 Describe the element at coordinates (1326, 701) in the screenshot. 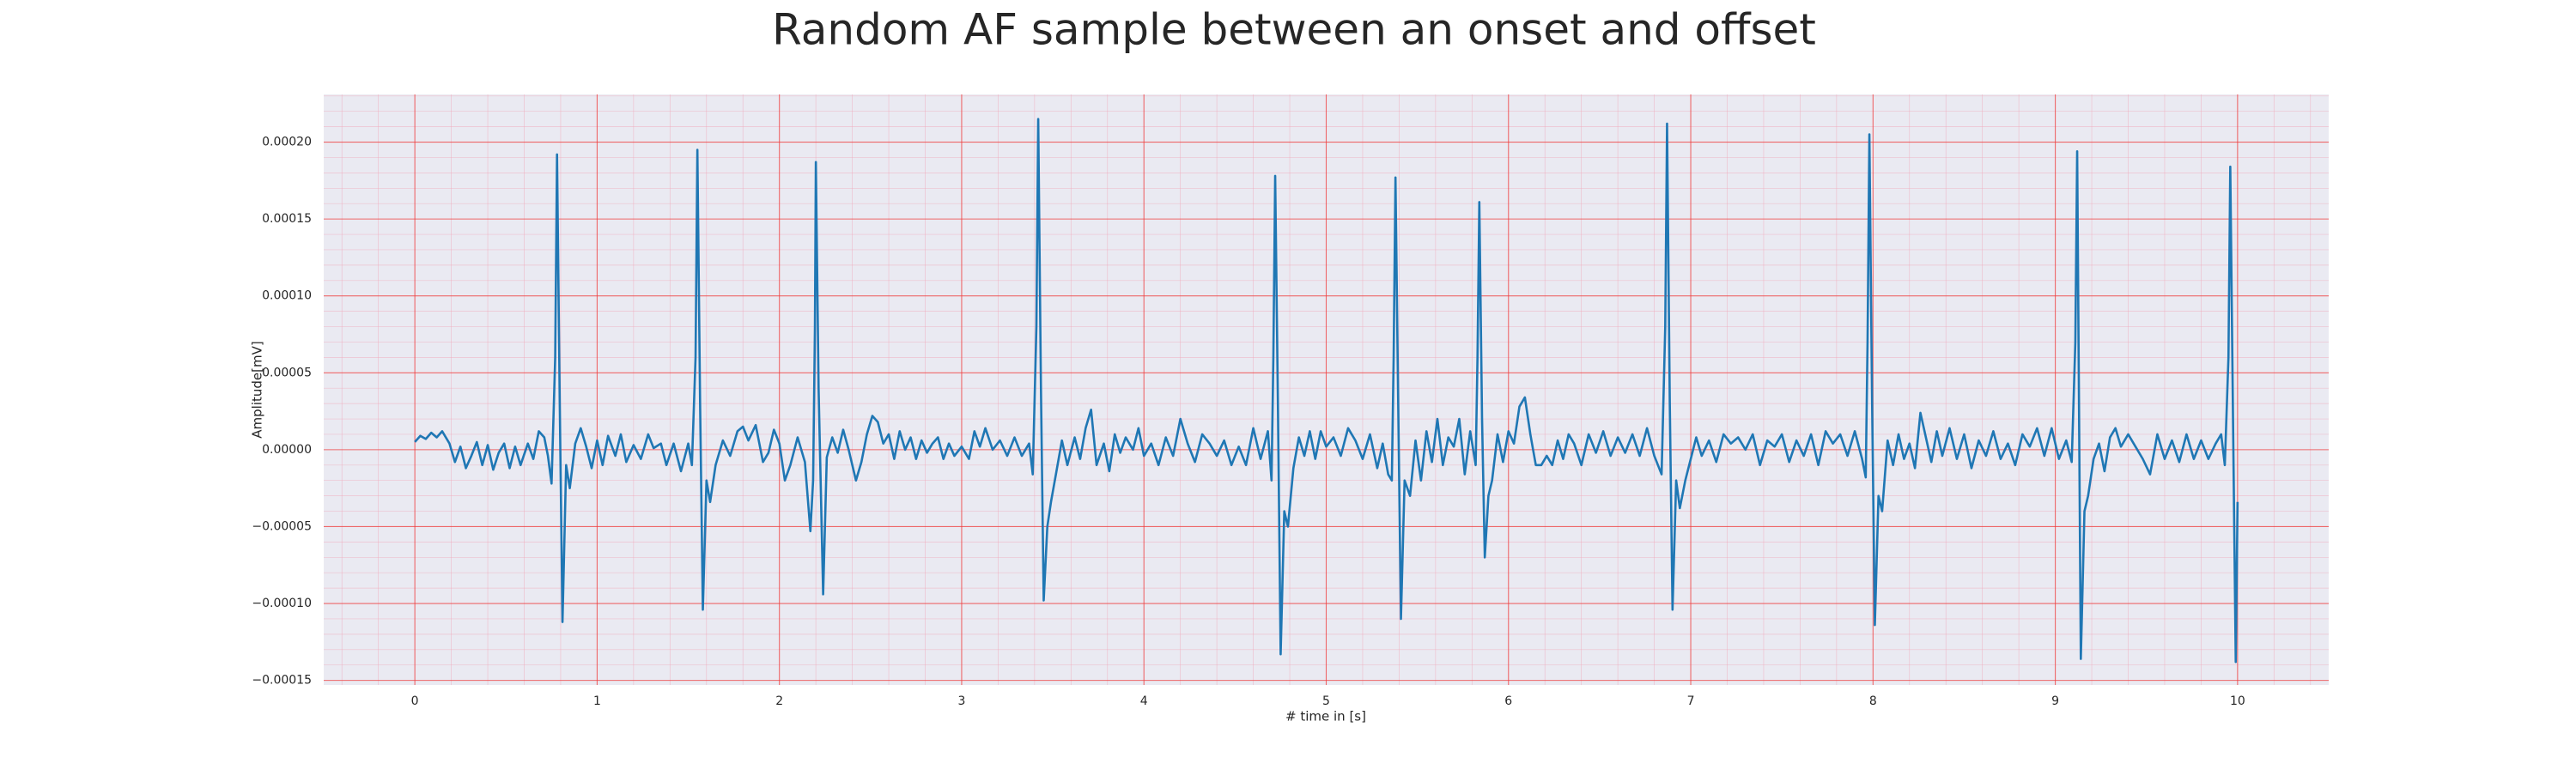

I see `x-tick-label: 5` at that location.